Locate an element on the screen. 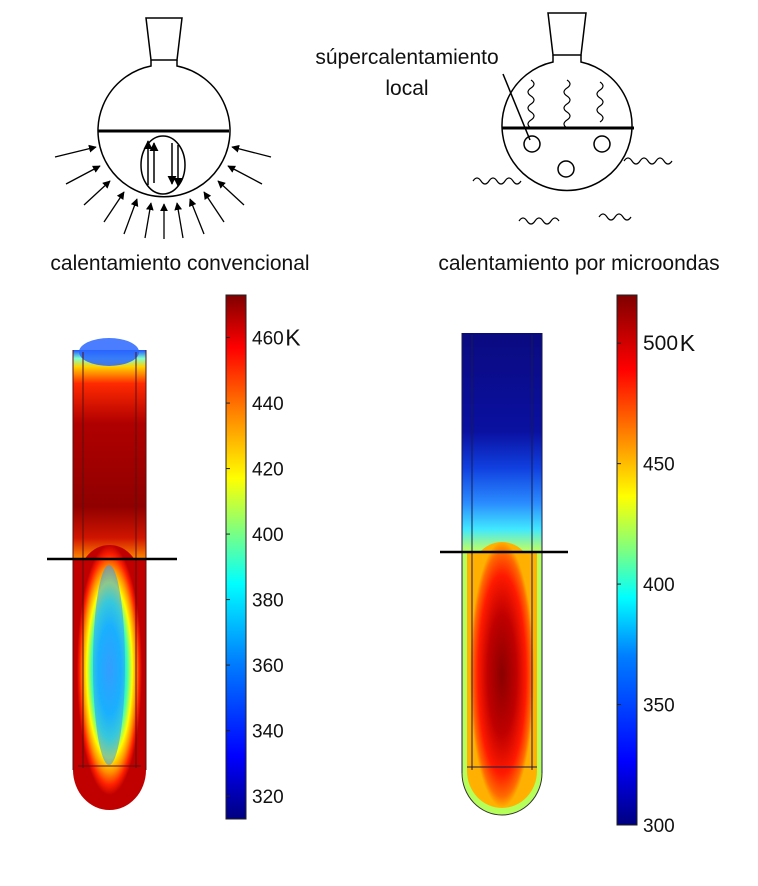 Image resolution: width=758 pixels, height=886 pixels. conventional-temperature-map is located at coordinates (112, 574).